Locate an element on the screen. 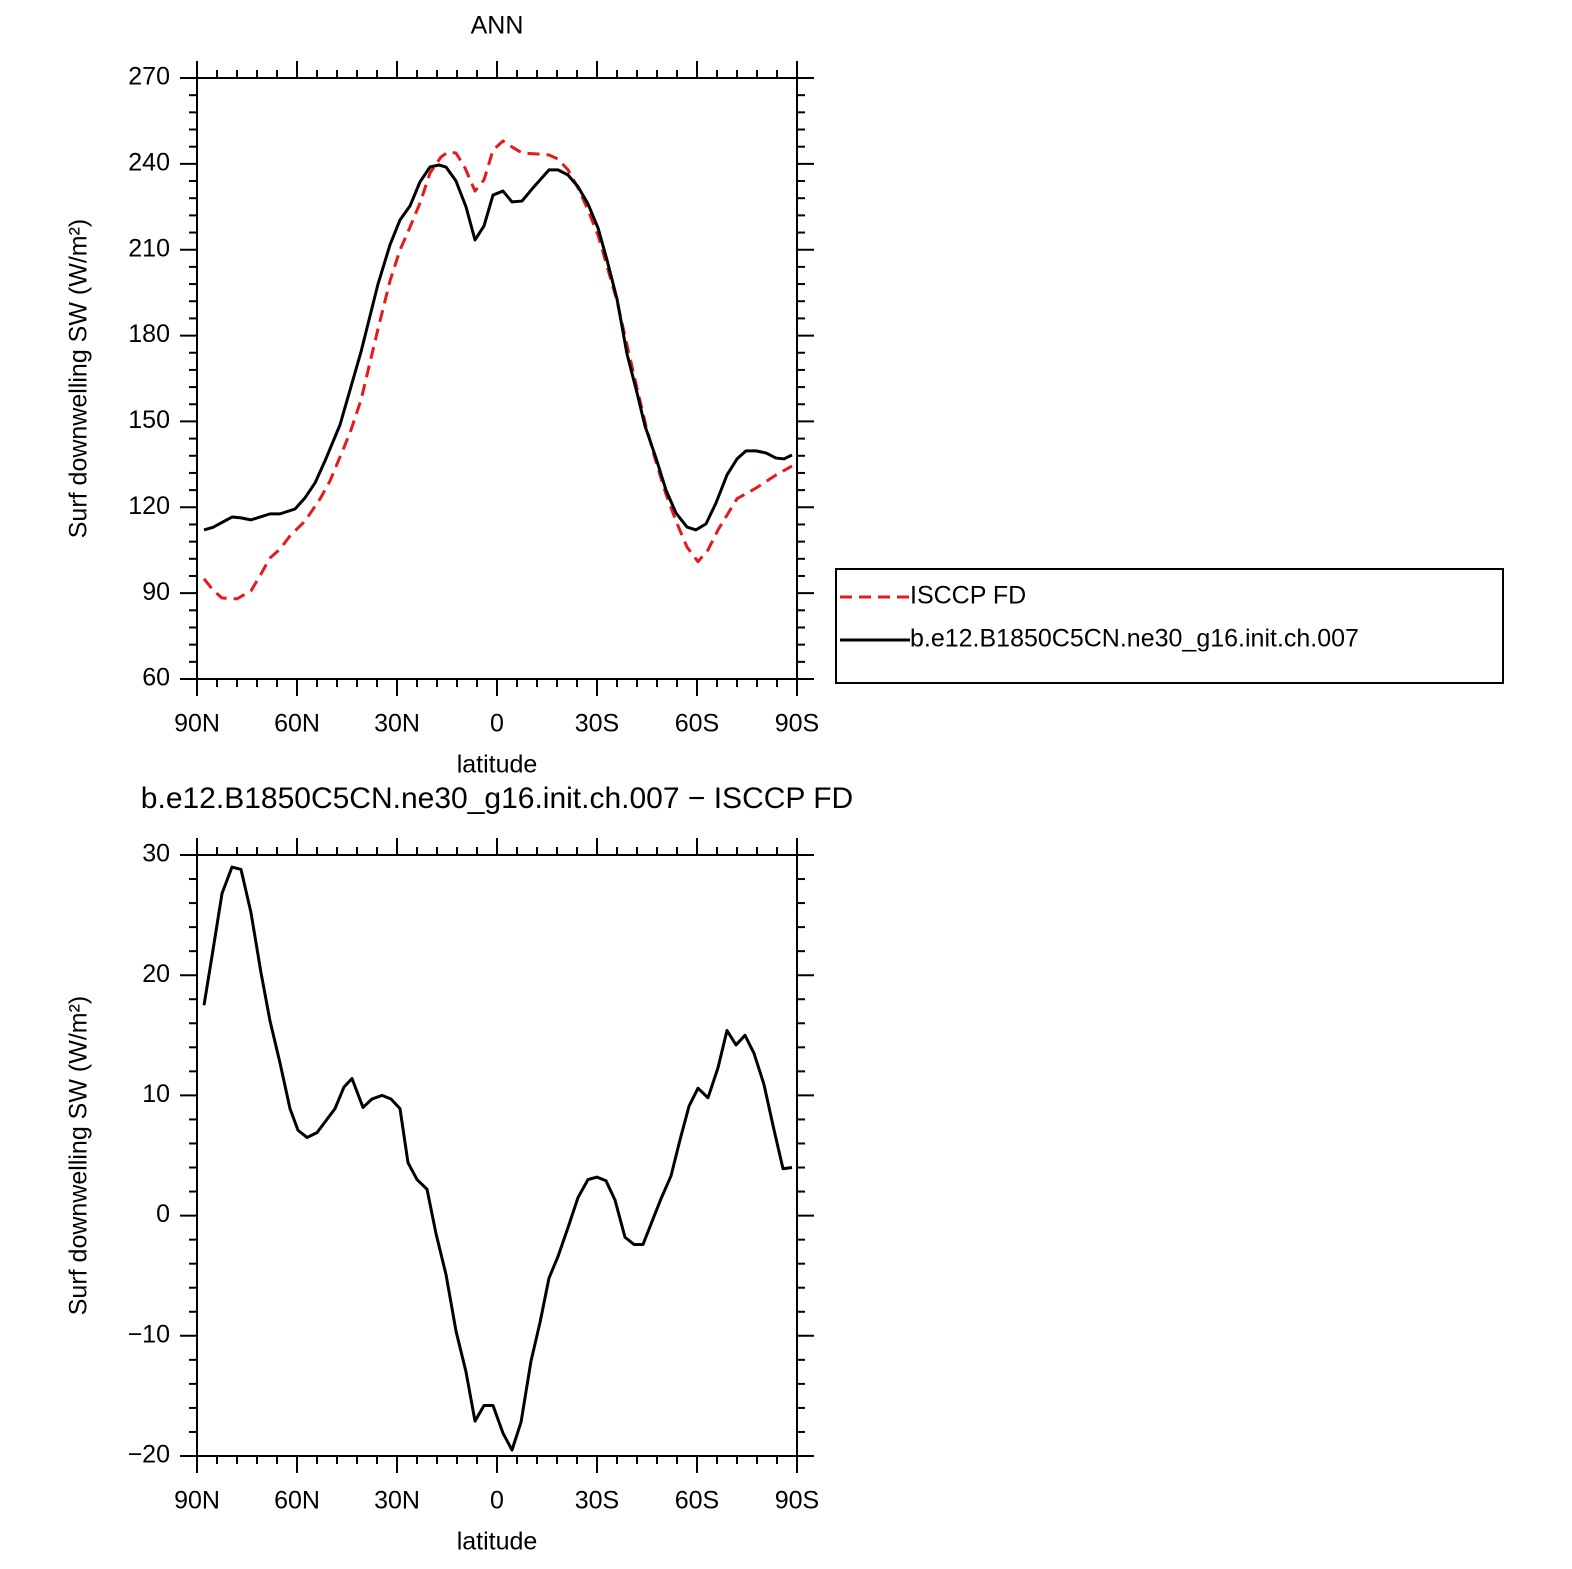 The height and width of the screenshot is (1569, 1572). y-tick-label: 150 is located at coordinates (149, 420).